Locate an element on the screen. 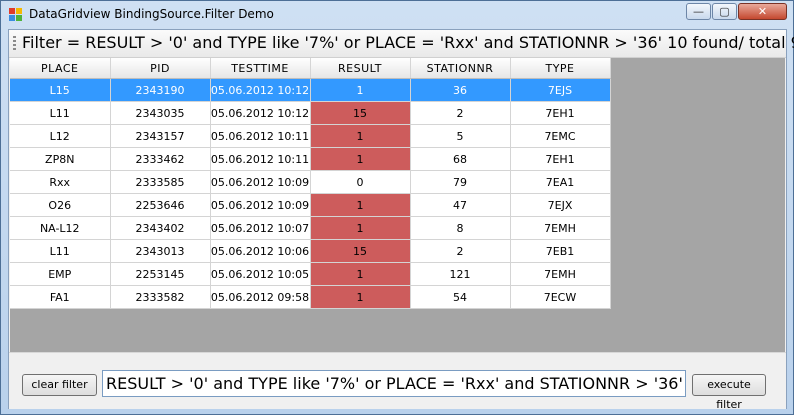  table-row: L12 2343157 05.06.2012 10:11 1 5 7EMC is located at coordinates (310, 136).